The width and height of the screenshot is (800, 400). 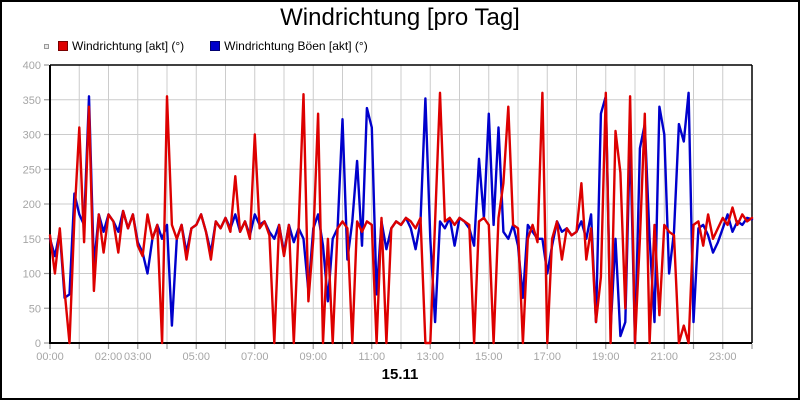 I want to click on x-tick-label: 00:00, so click(x=50, y=357).